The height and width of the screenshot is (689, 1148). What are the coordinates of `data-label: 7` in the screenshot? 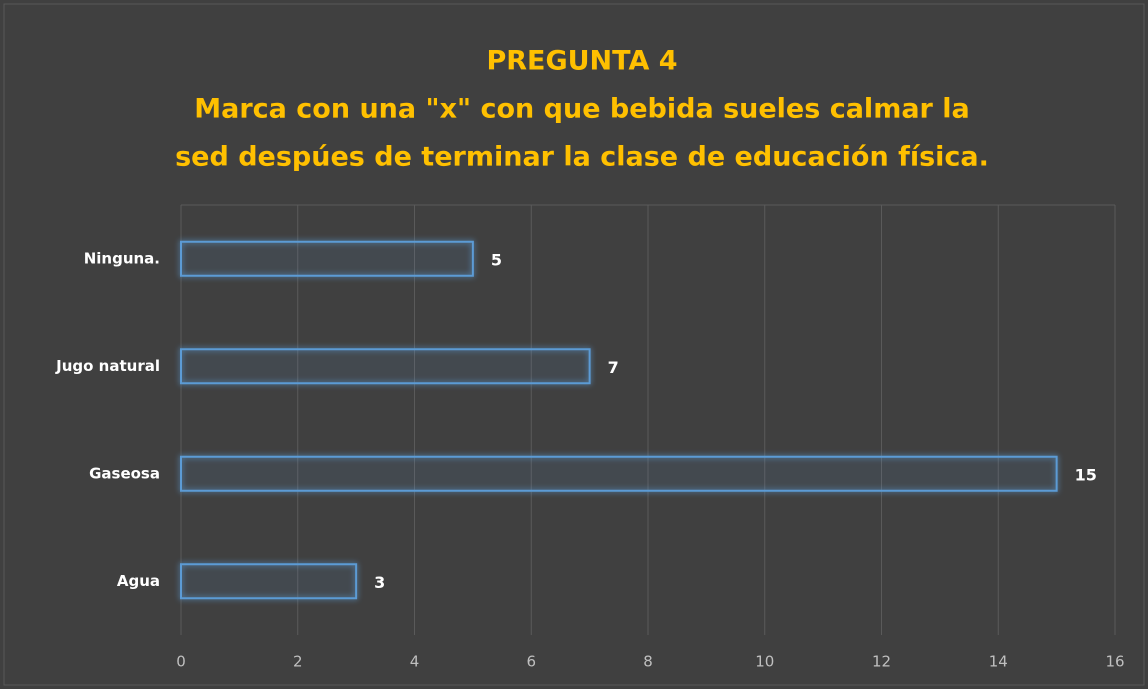 It's located at (613, 367).